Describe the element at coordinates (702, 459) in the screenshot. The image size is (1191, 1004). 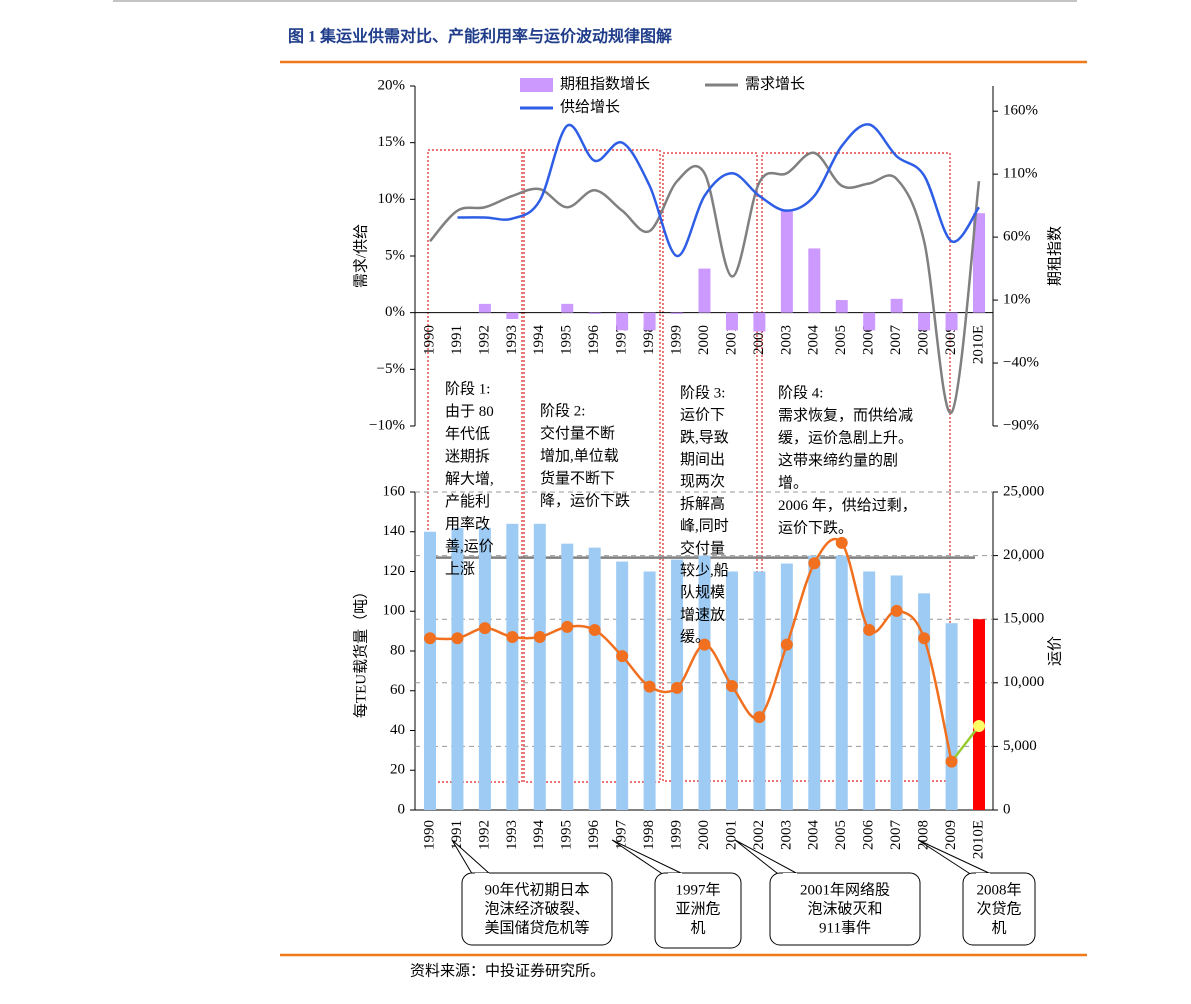
I see `phase-text: 期间出` at that location.